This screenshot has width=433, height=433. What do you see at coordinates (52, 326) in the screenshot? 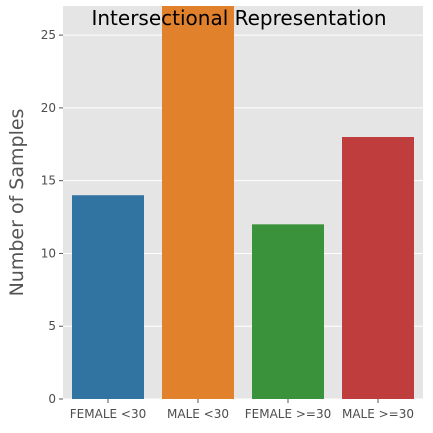
I see `y-tick-label: 5` at bounding box center [52, 326].